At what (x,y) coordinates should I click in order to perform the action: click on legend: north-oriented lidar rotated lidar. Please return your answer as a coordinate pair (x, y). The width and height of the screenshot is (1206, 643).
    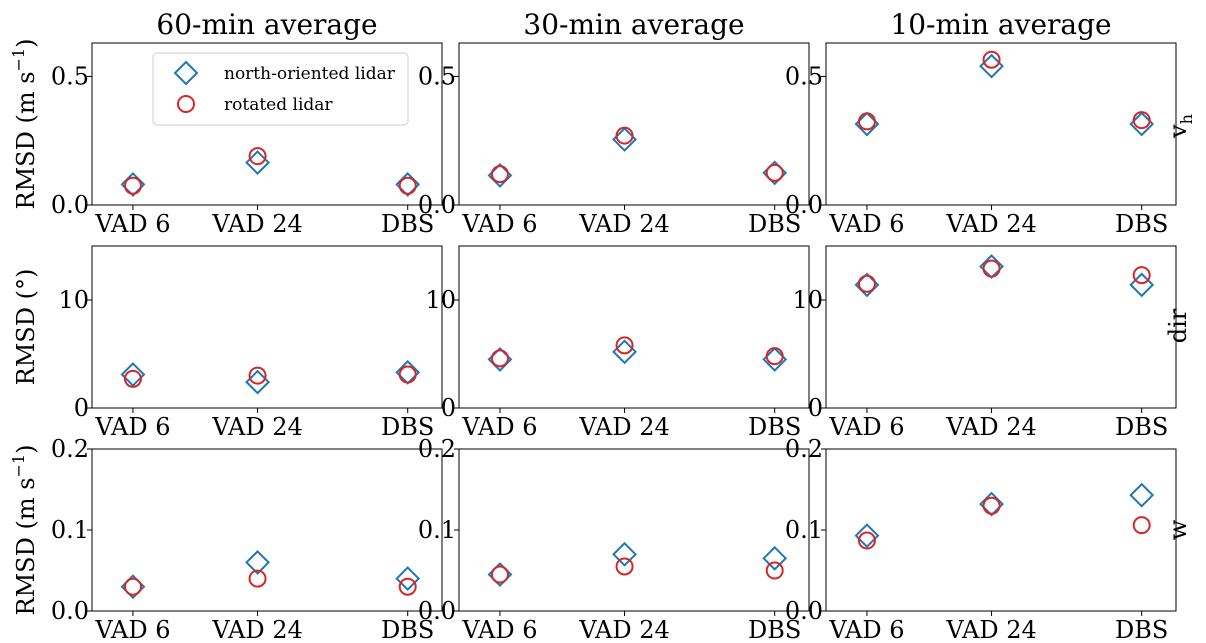
    Looking at the image, I should click on (280, 89).